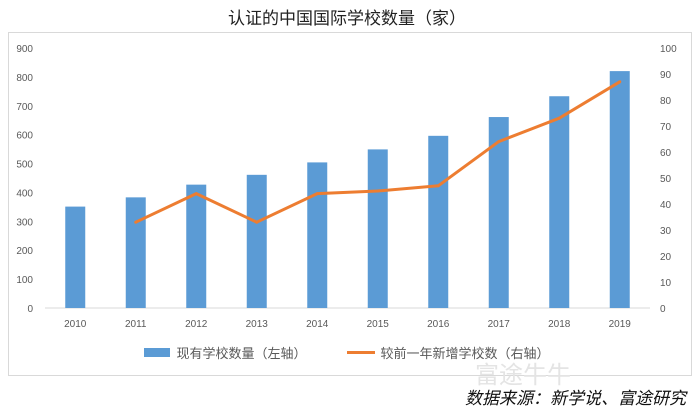  What do you see at coordinates (75, 324) in the screenshot?
I see `x-tick-label: 2010` at bounding box center [75, 324].